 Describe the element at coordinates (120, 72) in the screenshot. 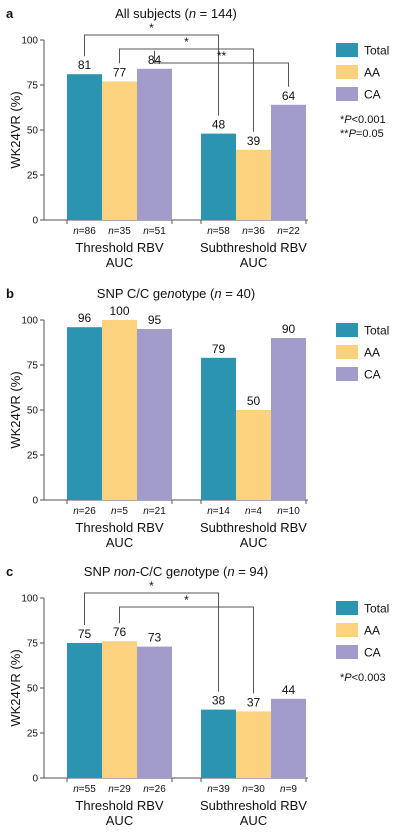

I see `bar-value-label: 77` at that location.